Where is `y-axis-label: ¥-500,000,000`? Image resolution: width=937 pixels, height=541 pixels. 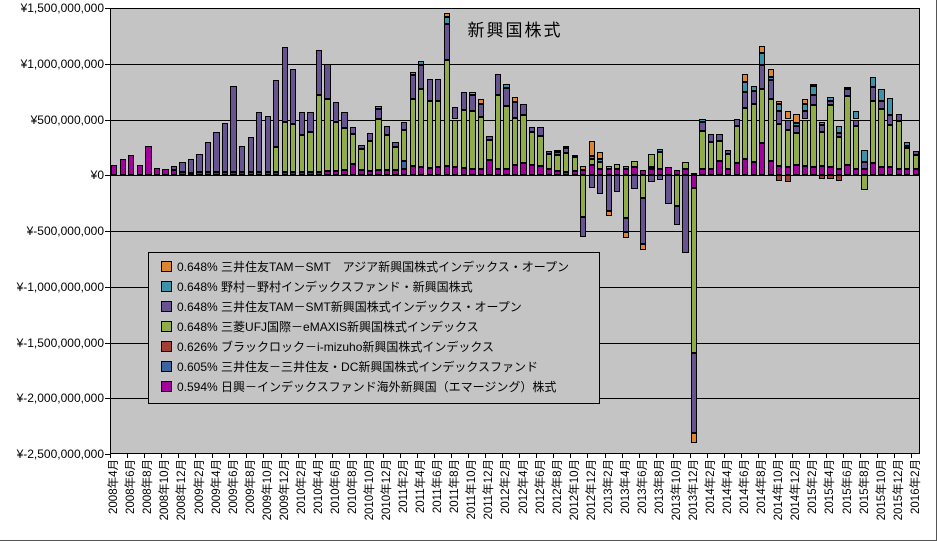
y-axis-label: ¥-500,000,000 is located at coordinates (65, 231).